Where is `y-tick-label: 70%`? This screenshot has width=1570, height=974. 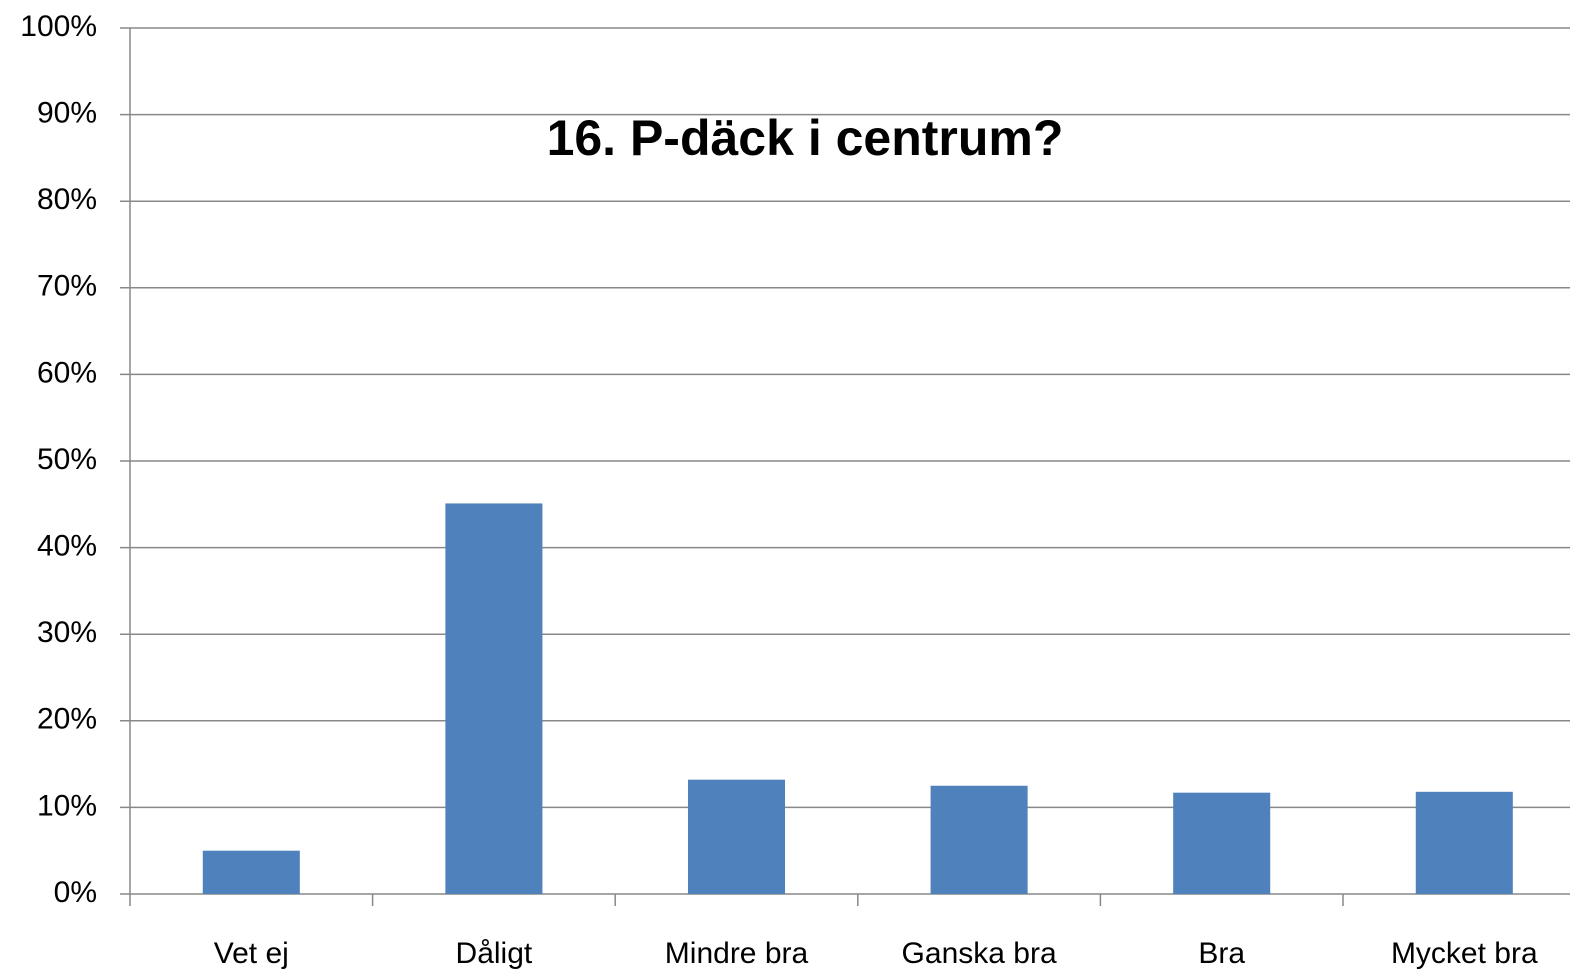
y-tick-label: 70% is located at coordinates (67, 286).